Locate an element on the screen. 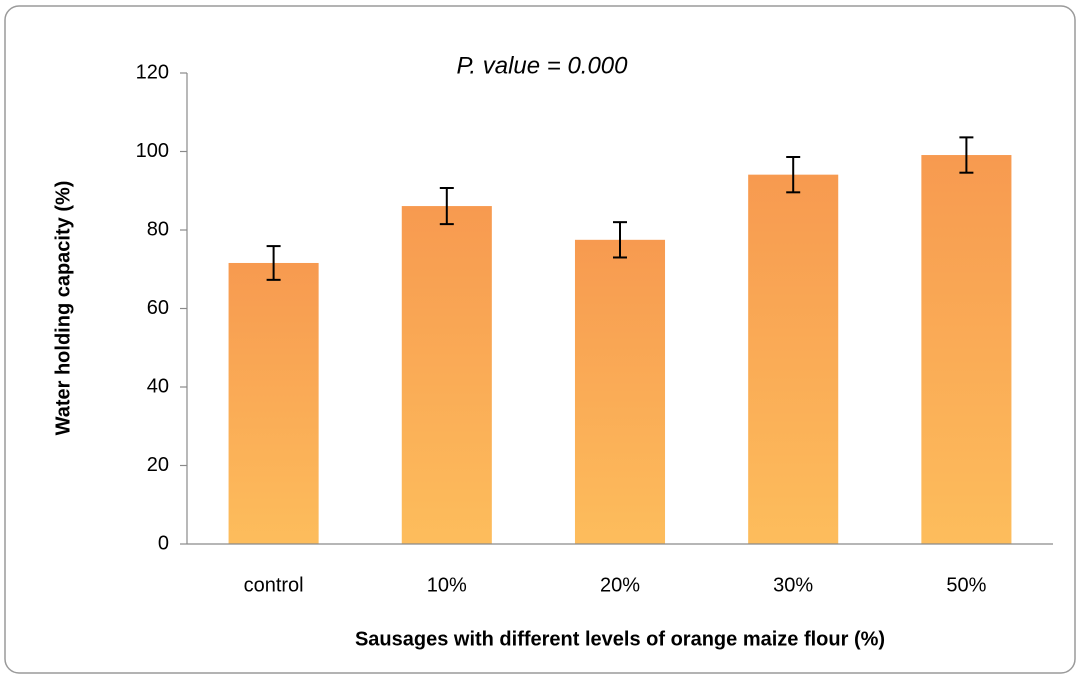  annotation: P. value = 0.000 is located at coordinates (542, 65).